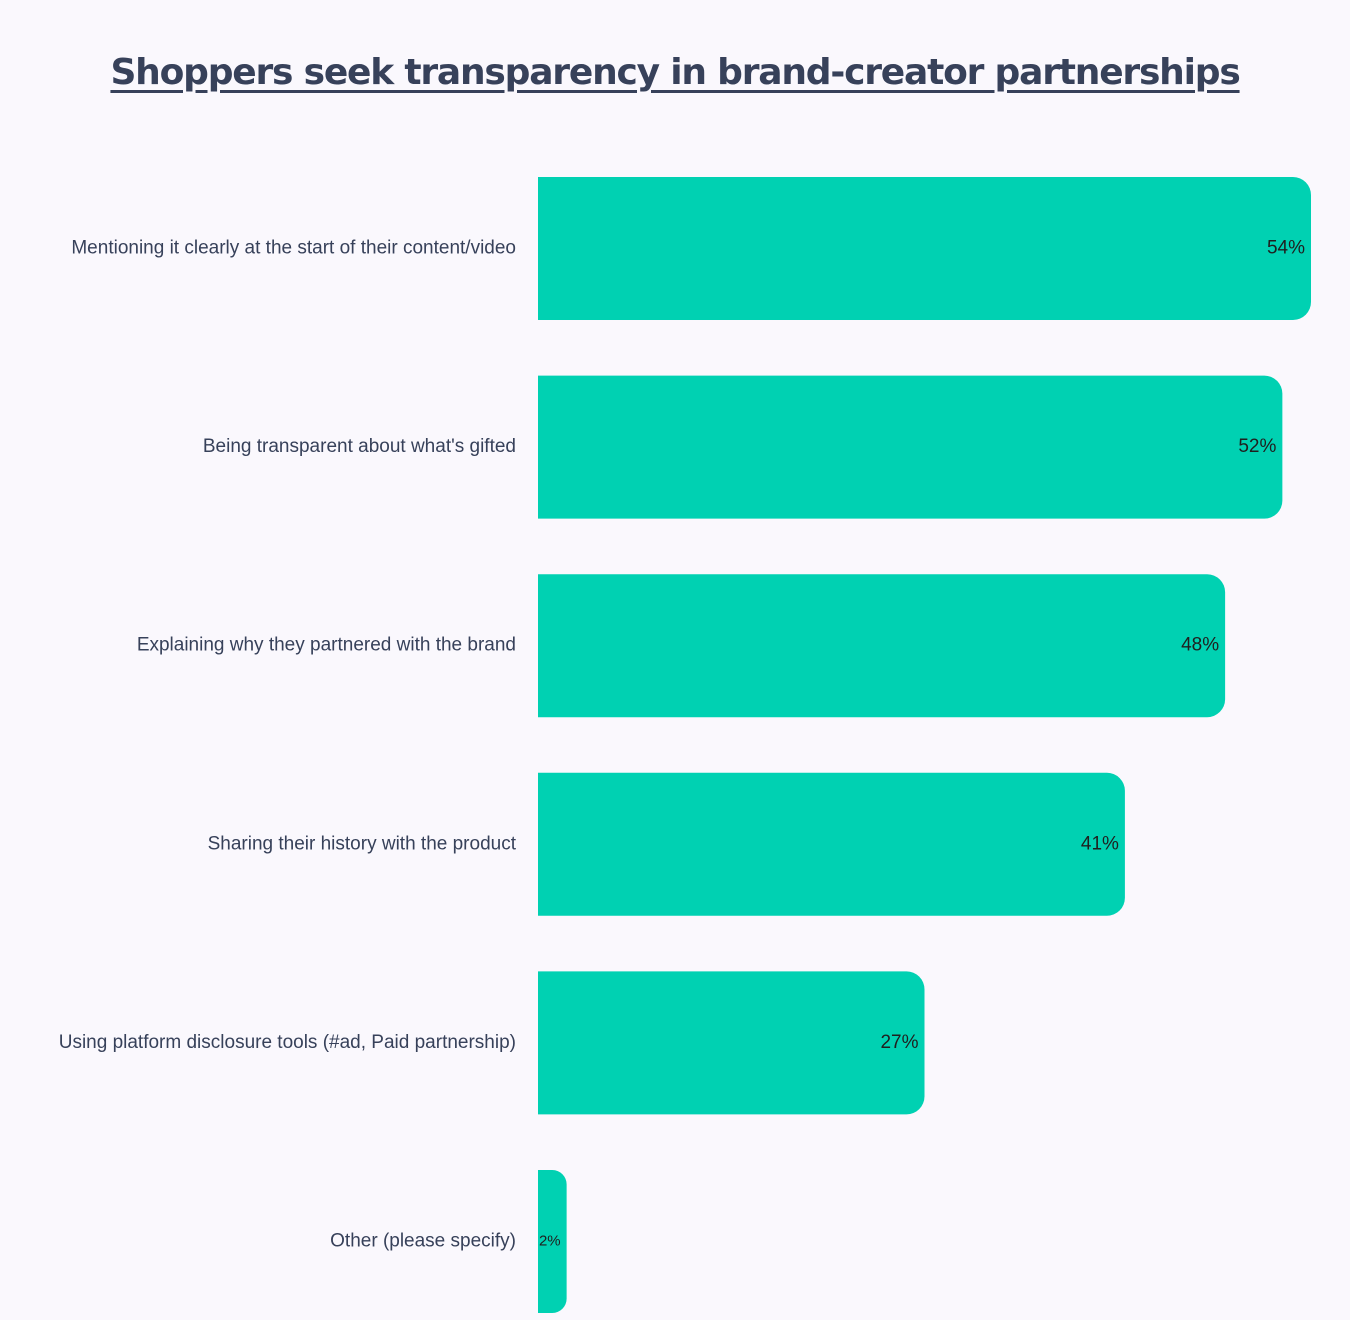 This screenshot has height=1320, width=1350. I want to click on value-label: 54%, so click(1286, 248).